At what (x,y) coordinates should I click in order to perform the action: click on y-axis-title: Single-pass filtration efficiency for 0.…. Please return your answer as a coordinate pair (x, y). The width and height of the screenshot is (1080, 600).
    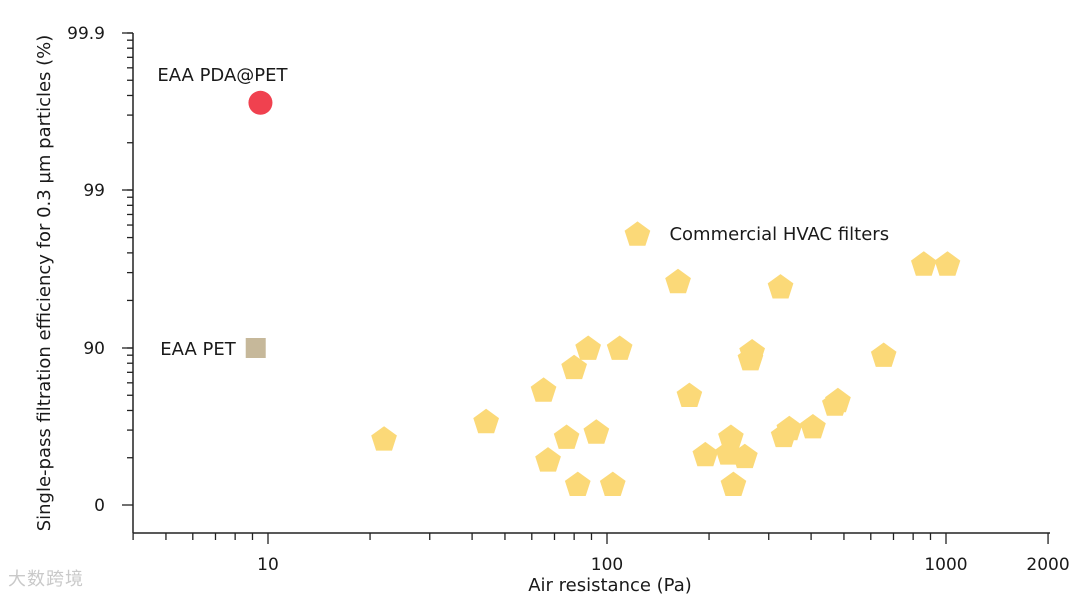
    Looking at the image, I should click on (44, 283).